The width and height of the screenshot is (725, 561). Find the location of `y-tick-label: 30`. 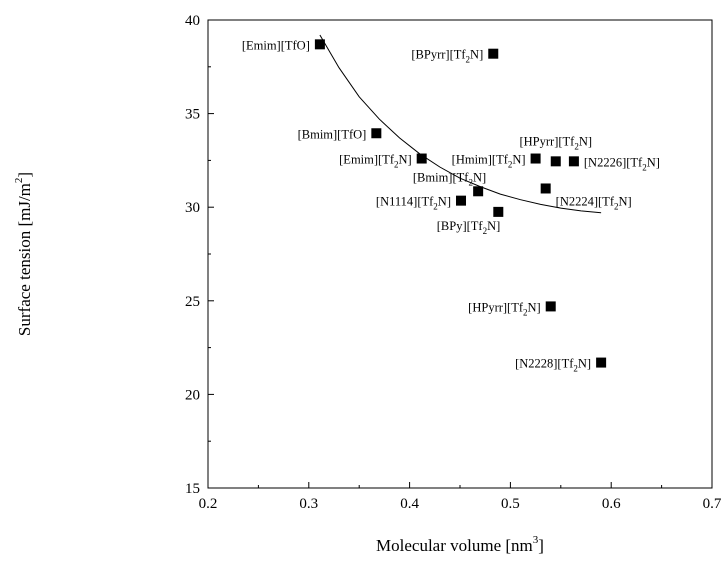

y-tick-label: 30 is located at coordinates (192, 208).